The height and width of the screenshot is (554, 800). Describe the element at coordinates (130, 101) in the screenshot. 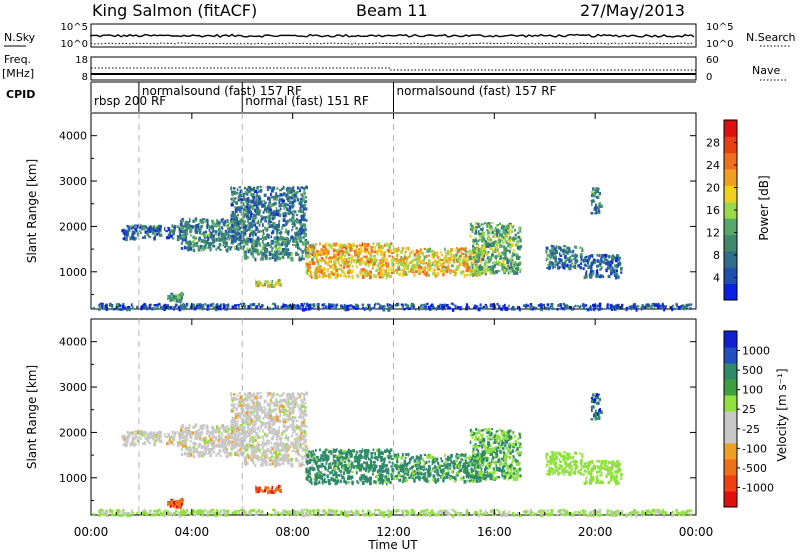

I see `mode-label: rbsp 200 RF` at that location.